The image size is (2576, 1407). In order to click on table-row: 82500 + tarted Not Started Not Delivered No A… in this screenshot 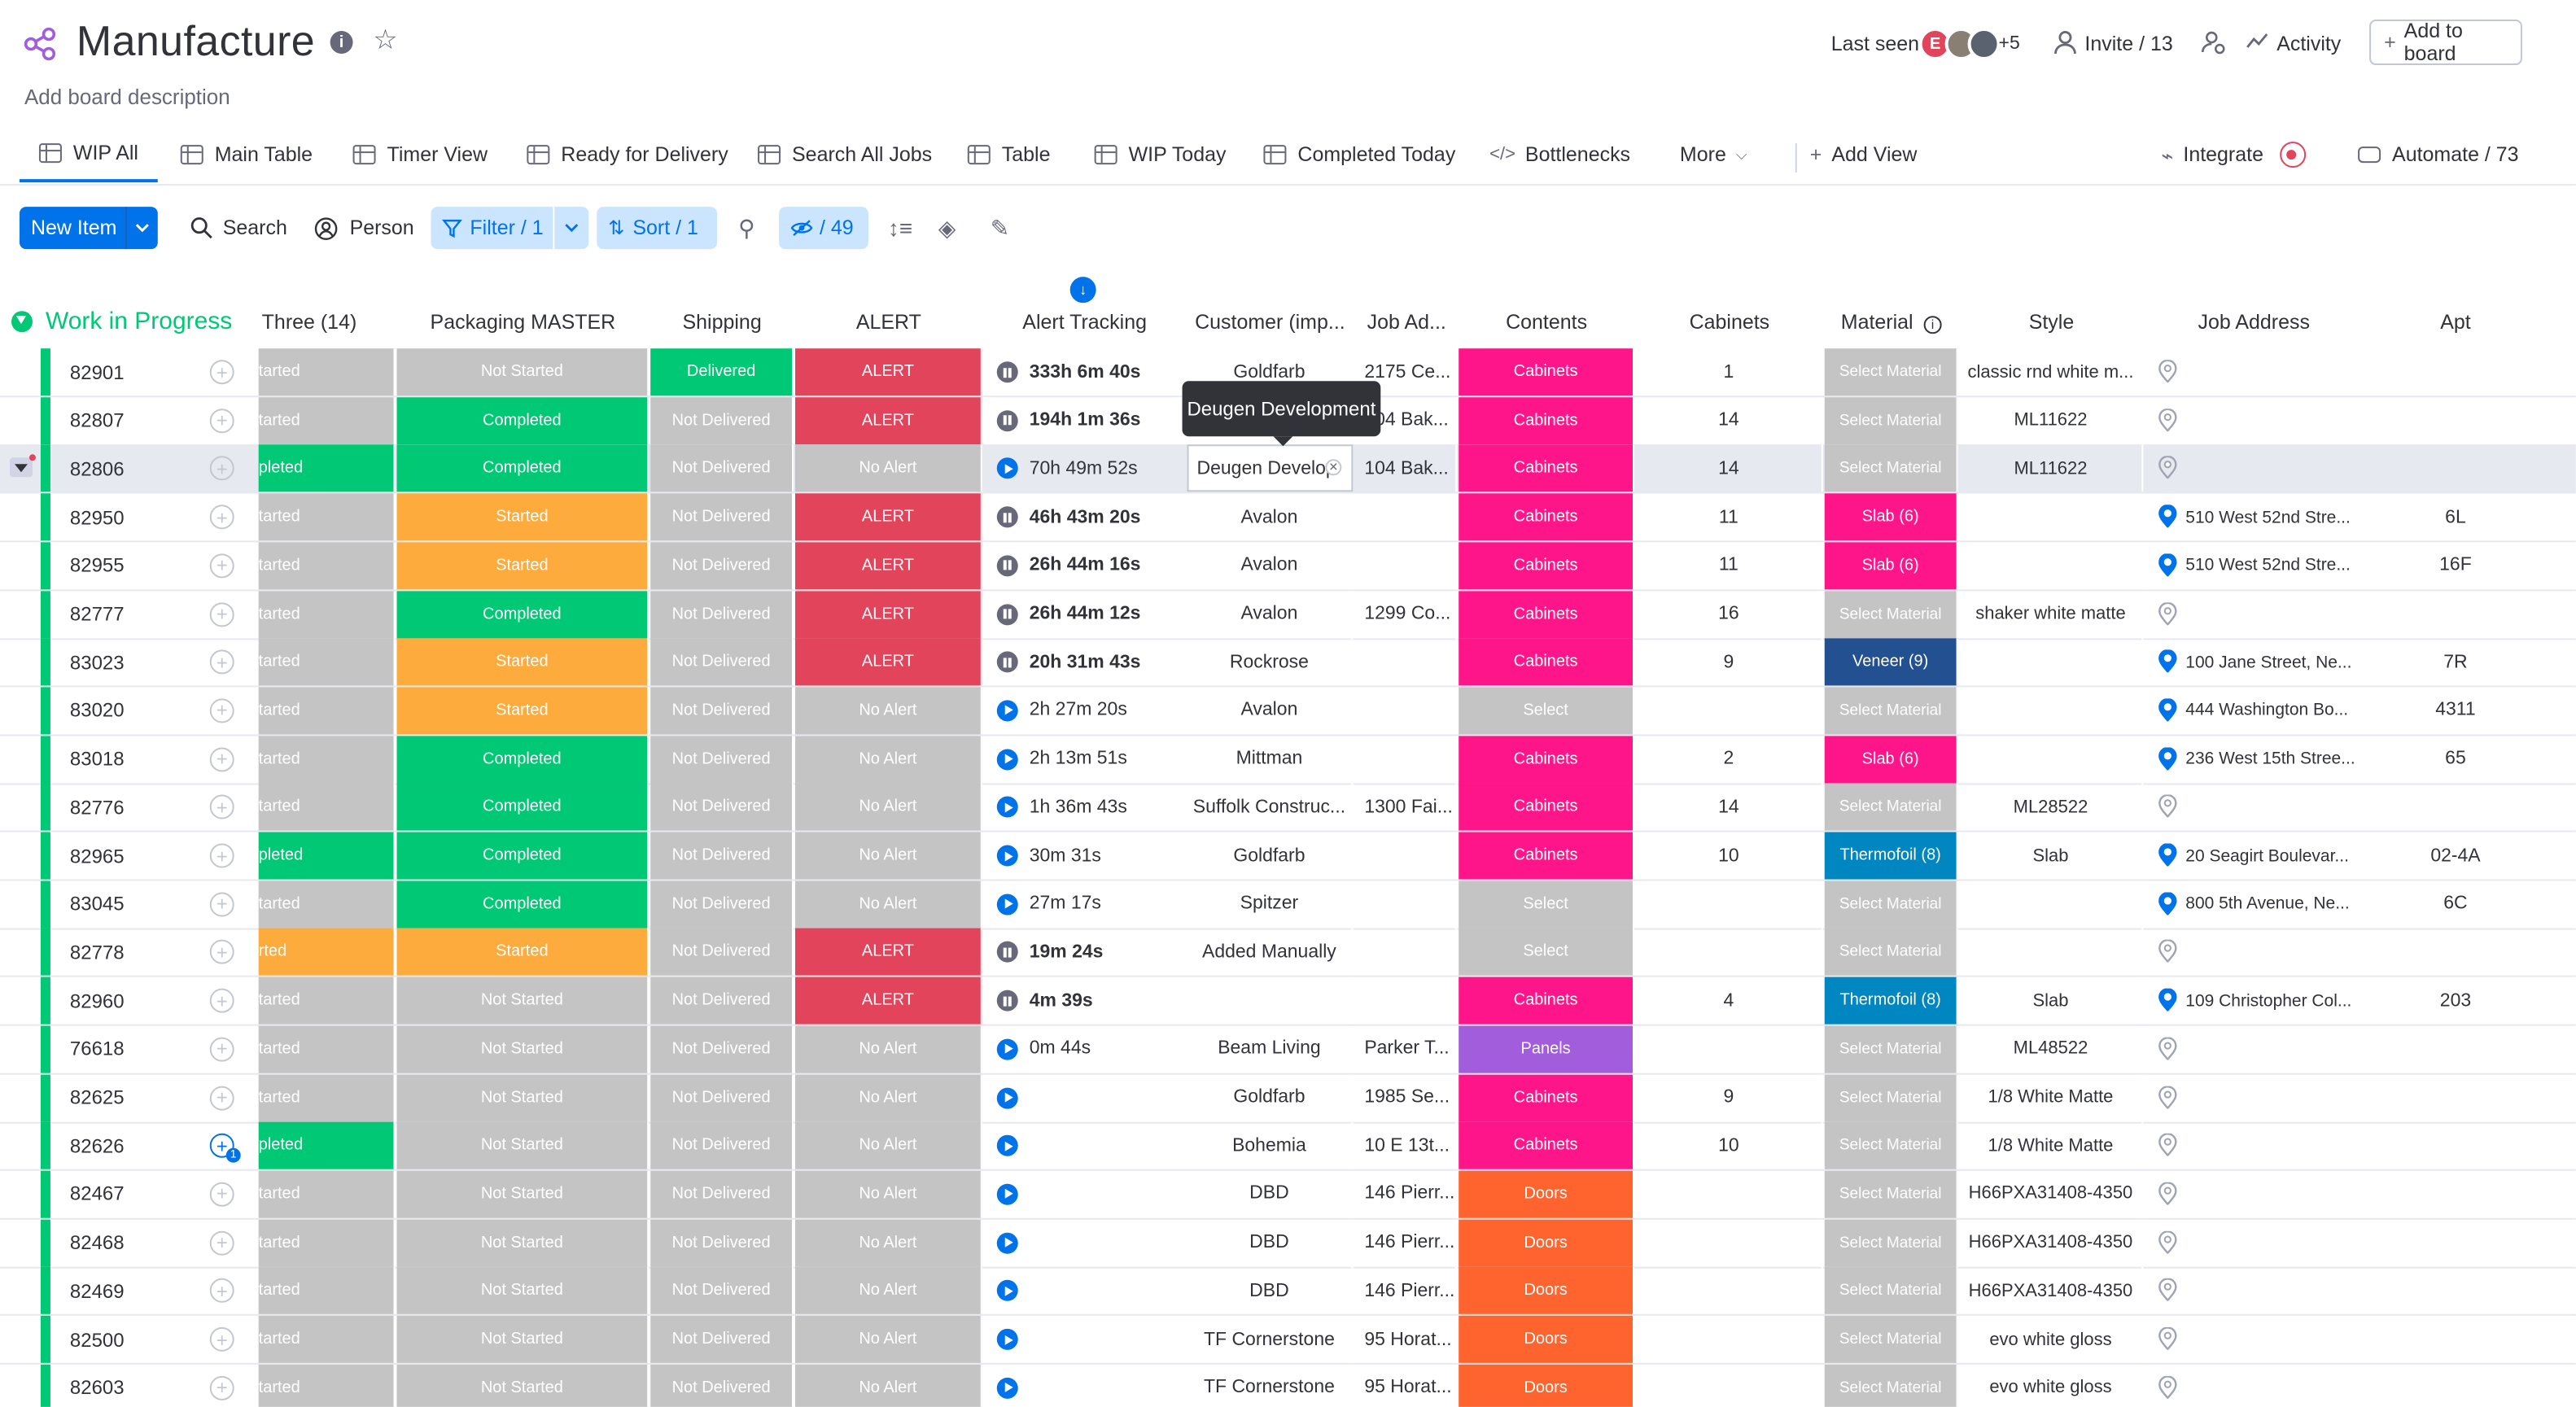, I will do `click(1288, 1340)`.